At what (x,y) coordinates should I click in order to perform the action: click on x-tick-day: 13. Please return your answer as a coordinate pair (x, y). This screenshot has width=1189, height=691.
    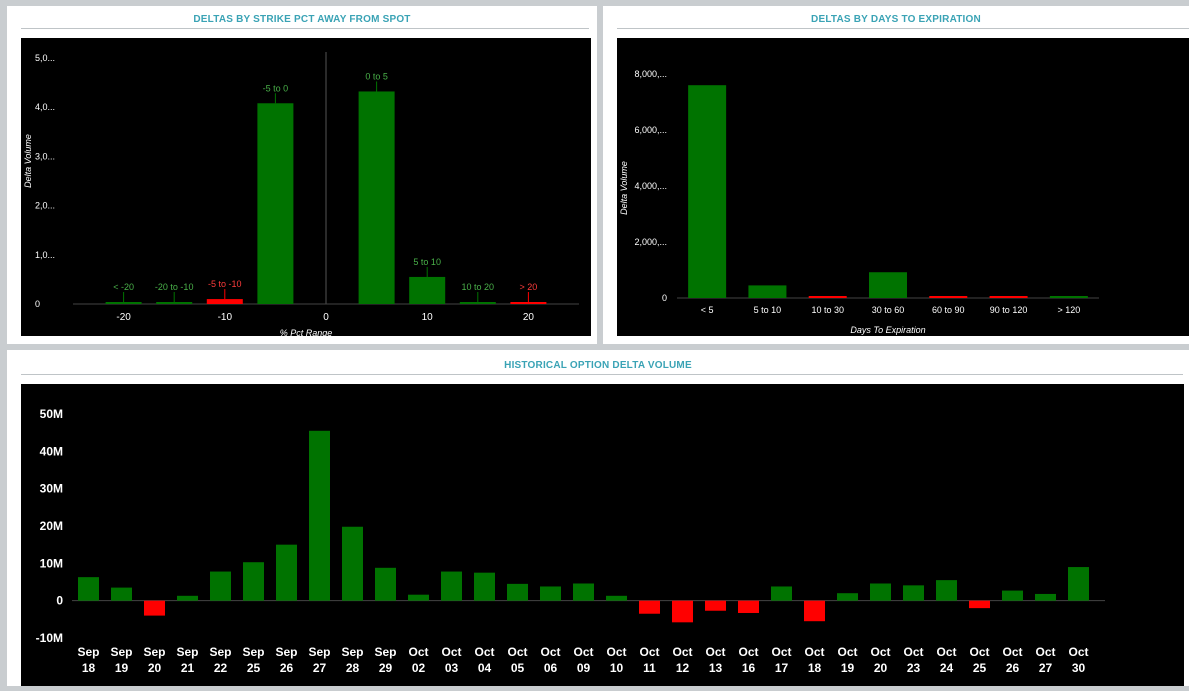
    Looking at the image, I should click on (716, 668).